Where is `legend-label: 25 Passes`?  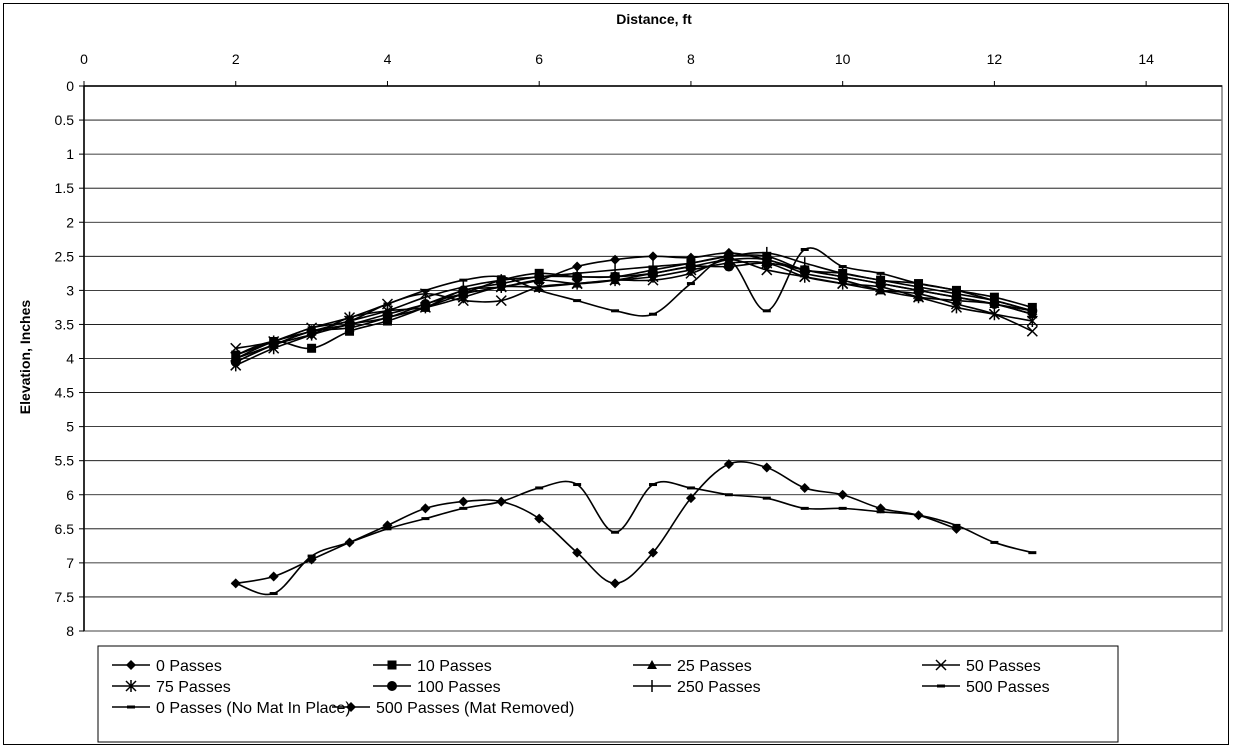
legend-label: 25 Passes is located at coordinates (714, 666).